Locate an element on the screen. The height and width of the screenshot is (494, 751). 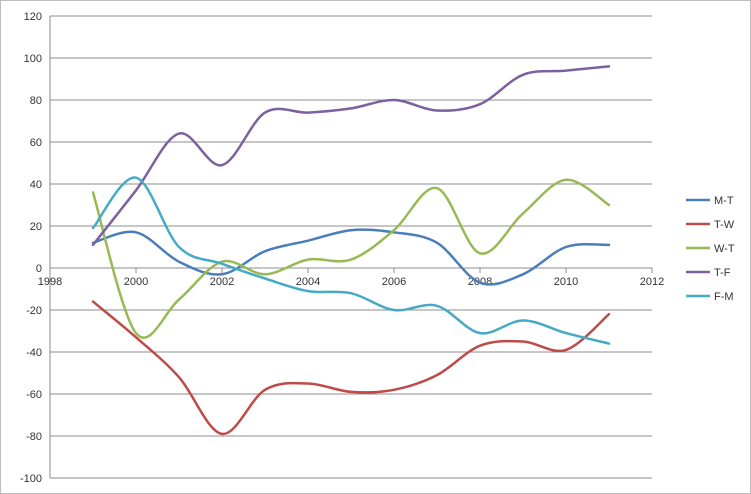
y-tick-label: 20 is located at coordinates (36, 227).